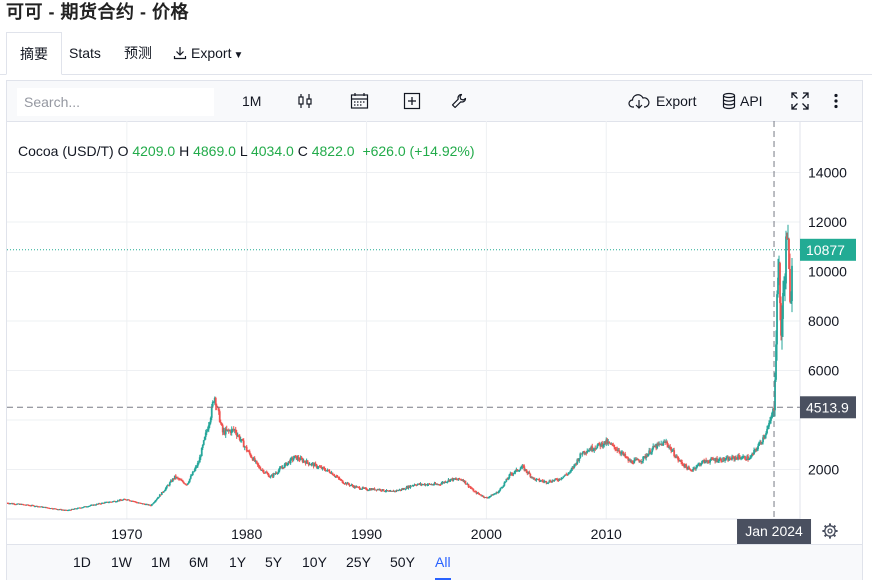  Describe the element at coordinates (208, 53) in the screenshot. I see `tab-export: Export ▼` at that location.